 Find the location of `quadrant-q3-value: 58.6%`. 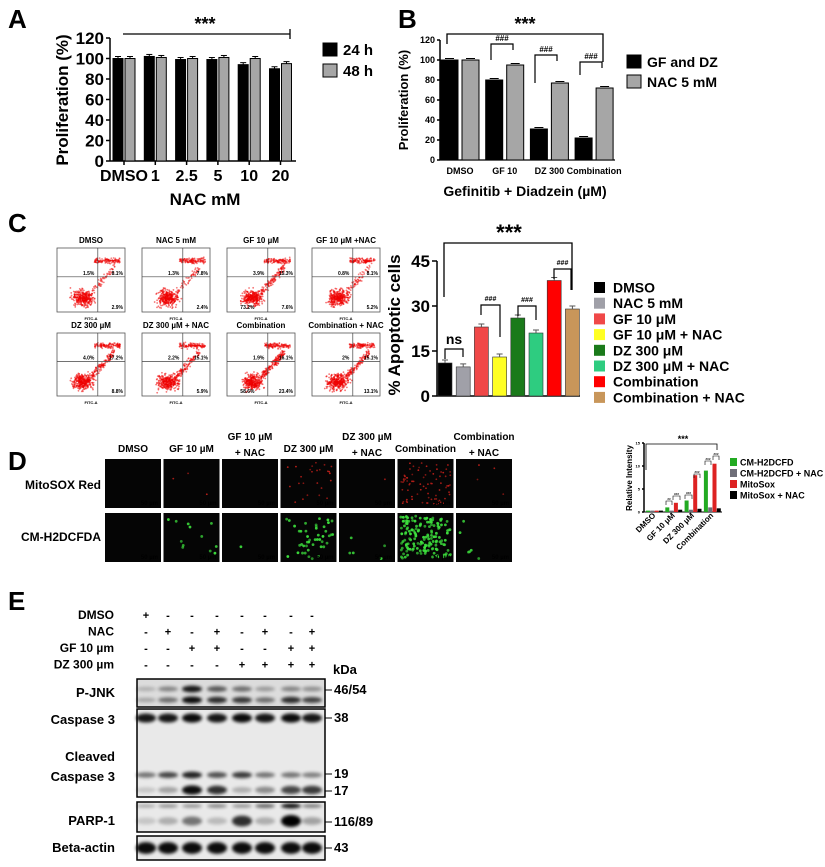

quadrant-q3-value: 58.6% is located at coordinates (247, 392).